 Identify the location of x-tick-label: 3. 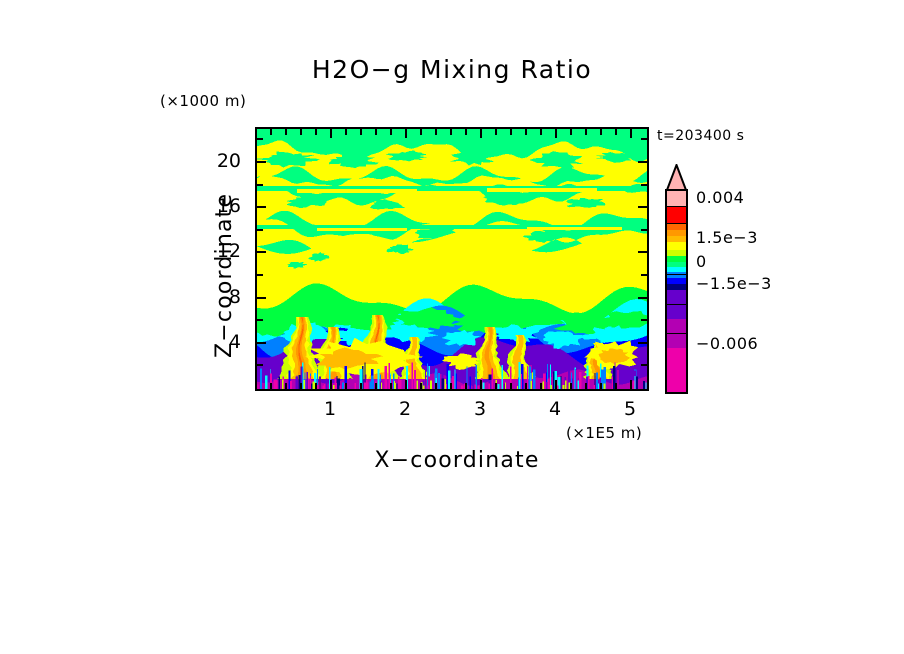
(480, 409).